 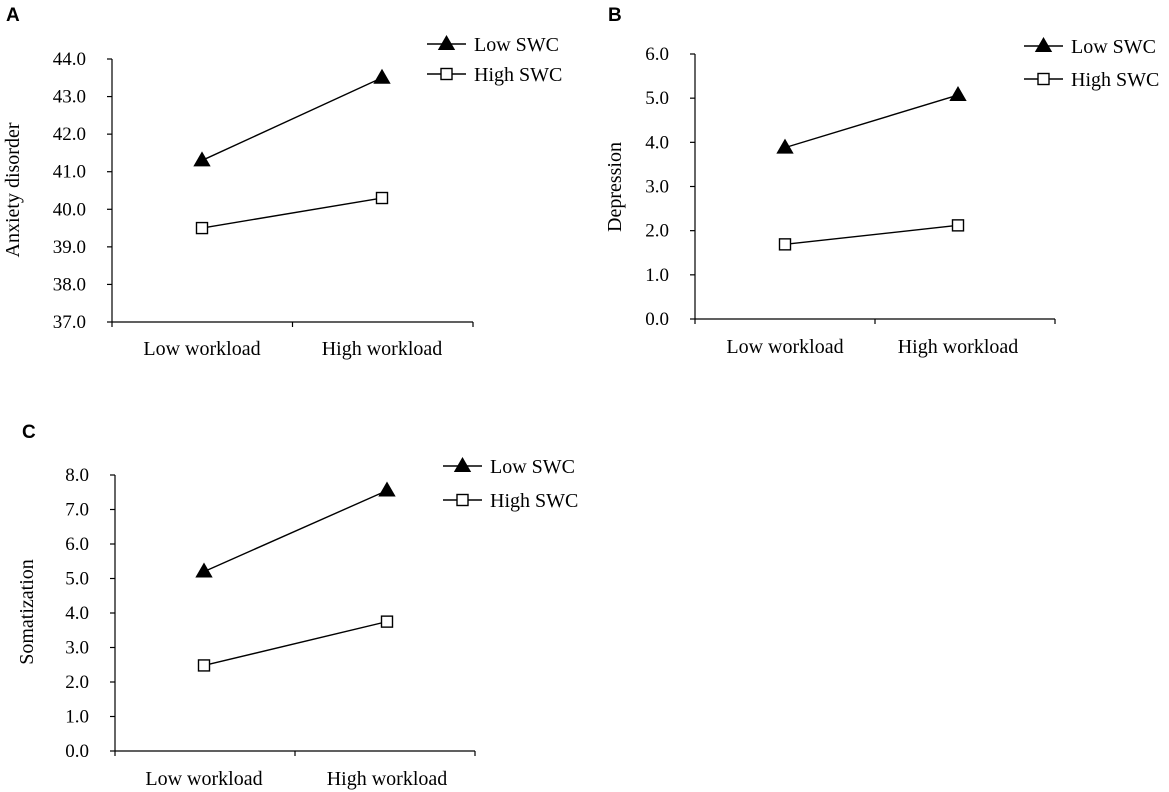 What do you see at coordinates (69, 134) in the screenshot?
I see `y-tick-label: 42.0` at bounding box center [69, 134].